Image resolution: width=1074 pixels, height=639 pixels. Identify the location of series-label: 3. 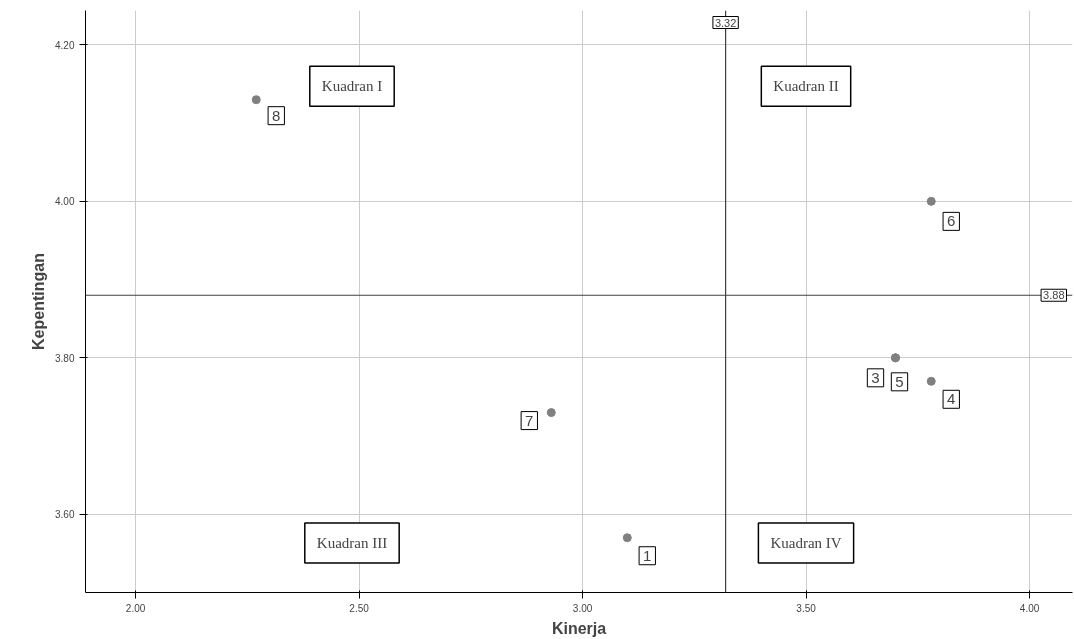
(875, 377).